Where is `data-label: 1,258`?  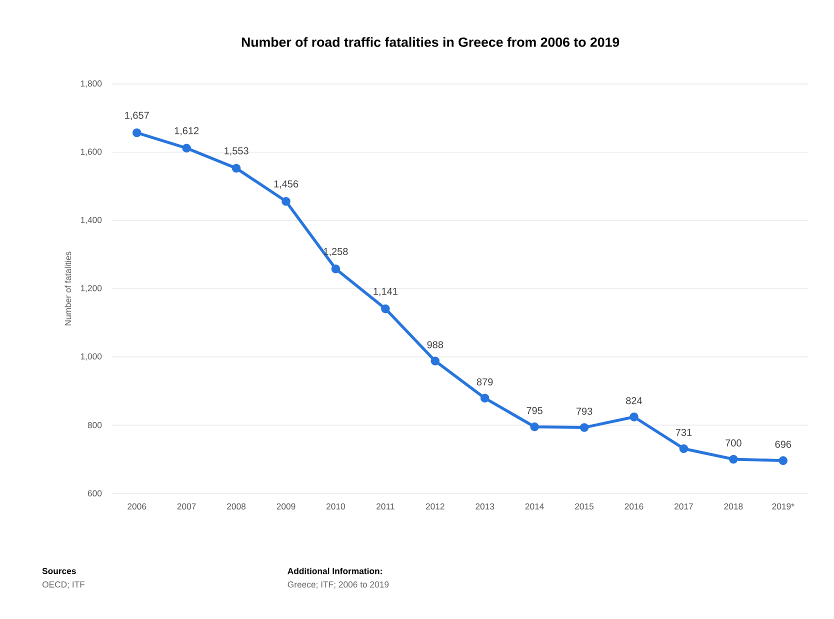
data-label: 1,258 is located at coordinates (336, 252).